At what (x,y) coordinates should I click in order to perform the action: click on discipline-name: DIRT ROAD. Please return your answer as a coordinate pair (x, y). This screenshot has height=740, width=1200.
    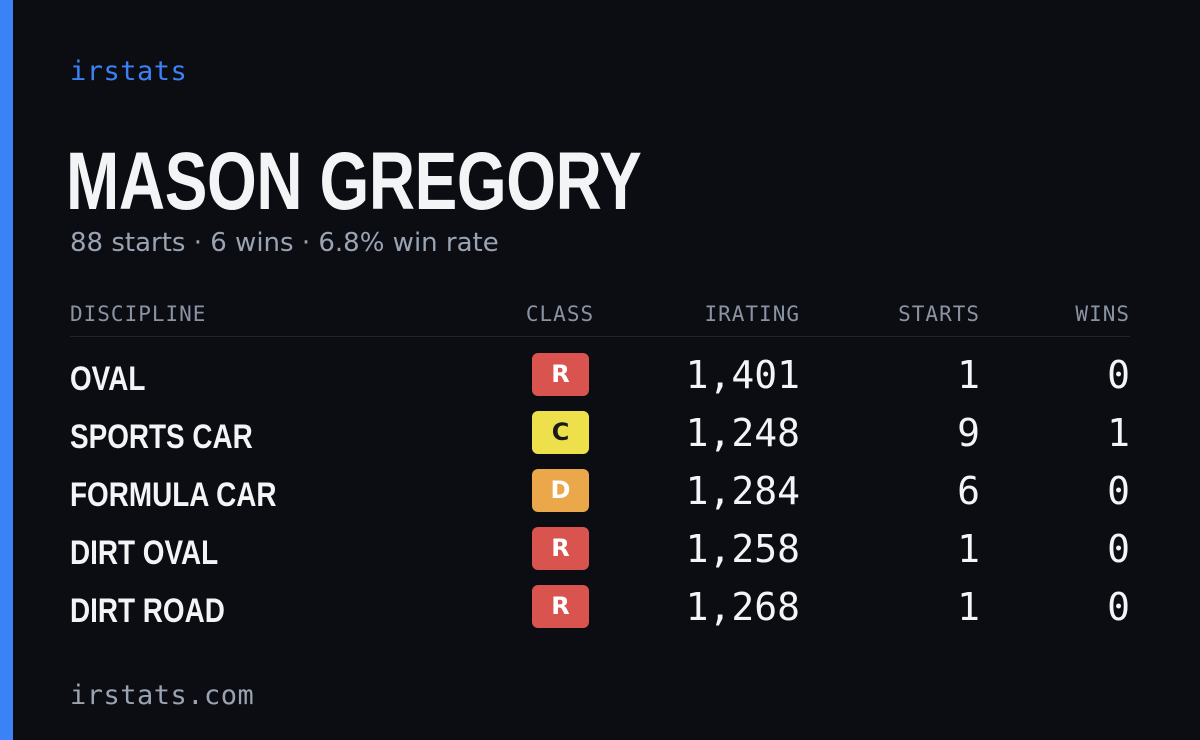
    Looking at the image, I should click on (147, 611).